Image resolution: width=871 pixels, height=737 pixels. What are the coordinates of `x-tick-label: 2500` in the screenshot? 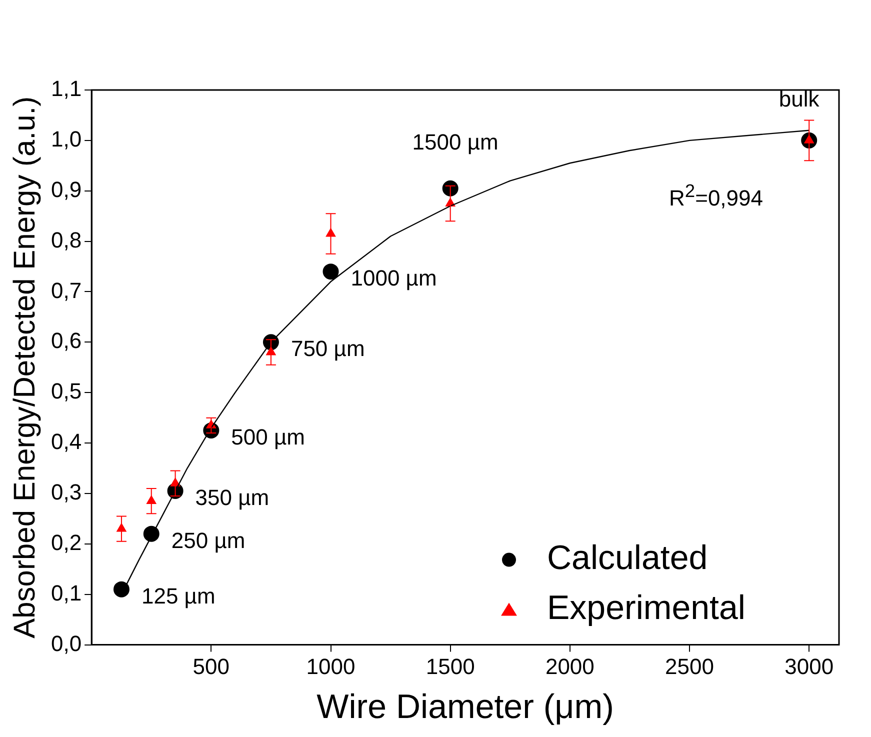 It's located at (689, 667).